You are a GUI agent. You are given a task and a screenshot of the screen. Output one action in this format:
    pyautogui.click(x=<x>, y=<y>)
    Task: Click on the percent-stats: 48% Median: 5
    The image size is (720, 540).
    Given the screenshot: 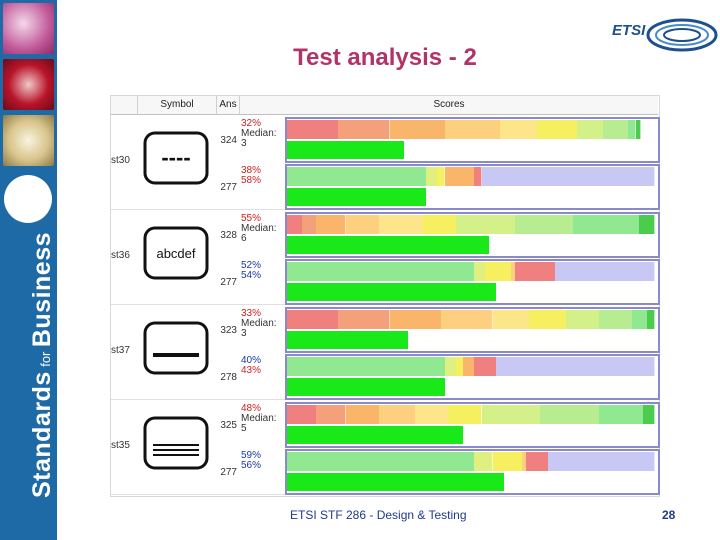 What is the action you would take?
    pyautogui.click(x=259, y=419)
    